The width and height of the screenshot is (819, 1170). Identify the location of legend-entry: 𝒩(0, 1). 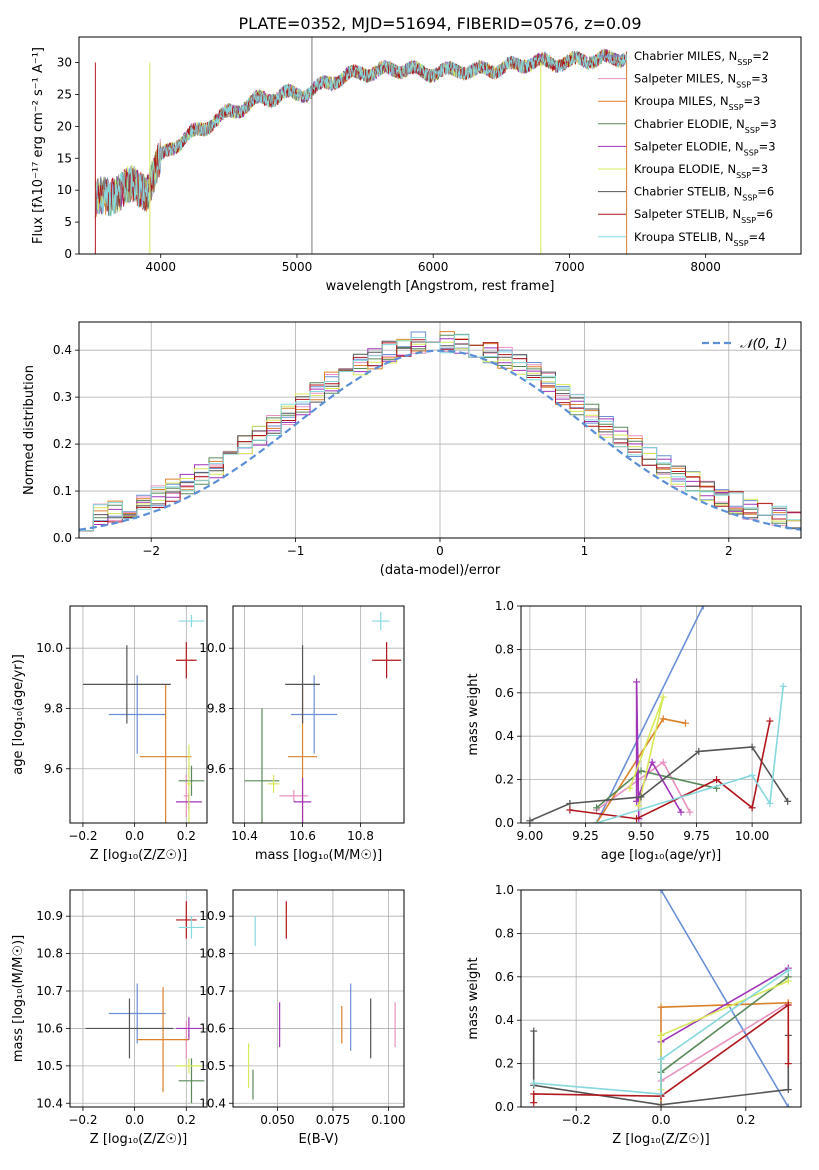
(763, 344).